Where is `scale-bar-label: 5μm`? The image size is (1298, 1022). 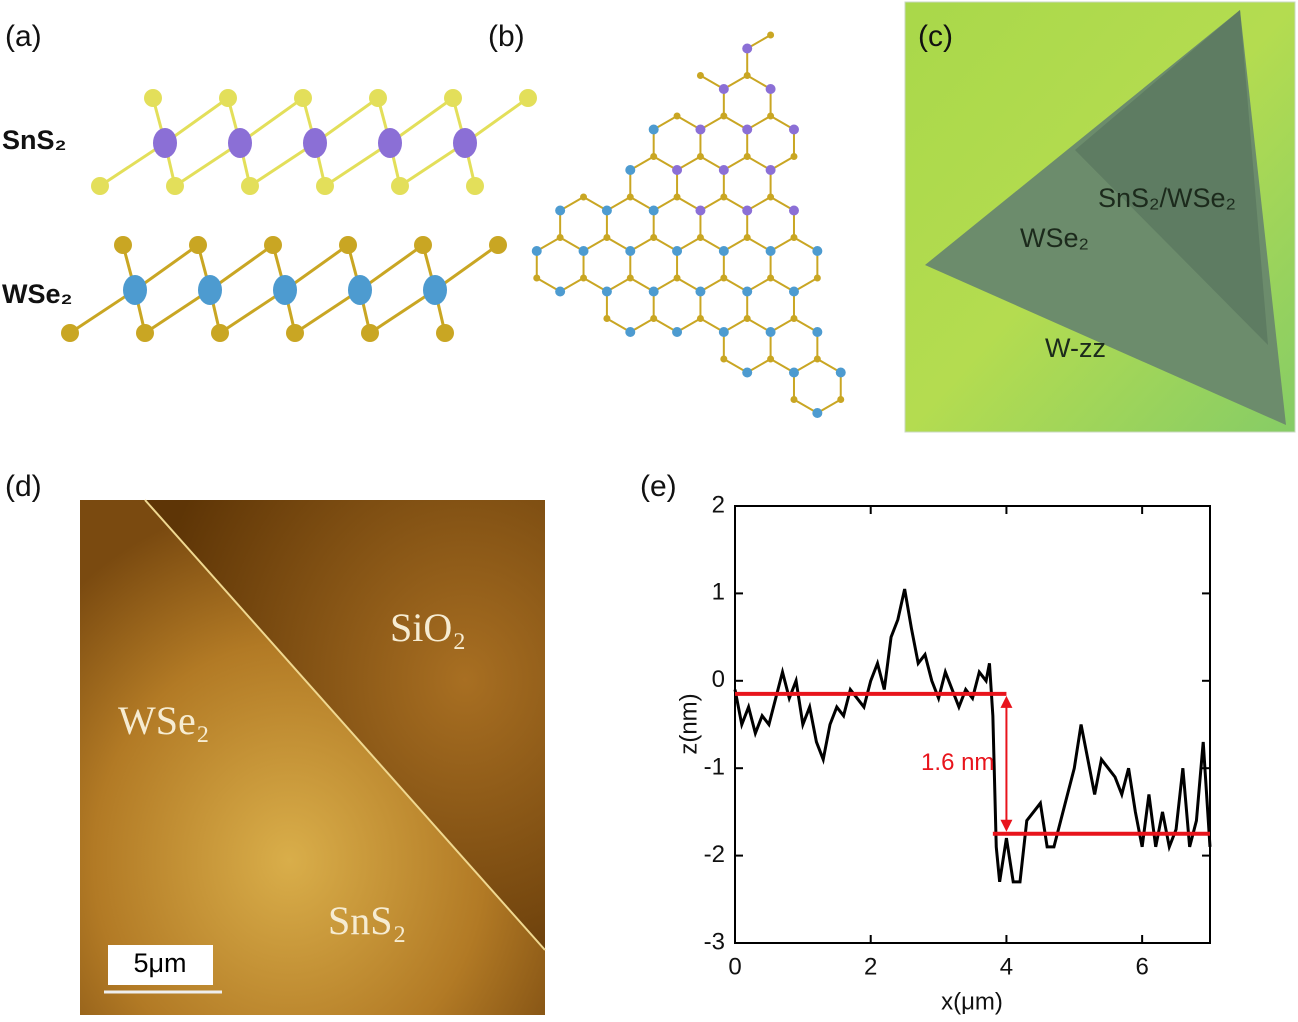 scale-bar-label: 5μm is located at coordinates (159, 963).